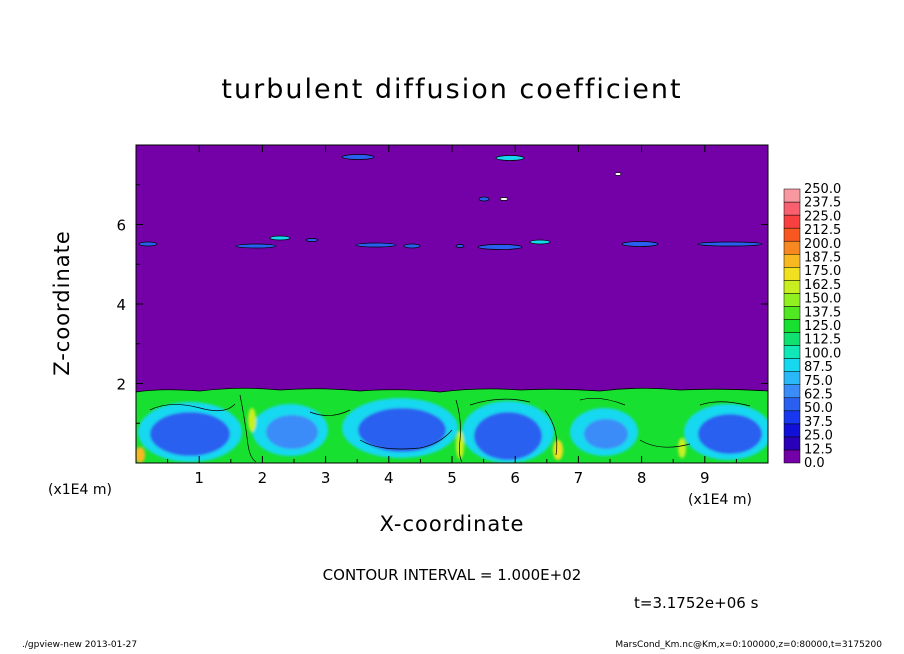 Image resolution: width=904 pixels, height=654 pixels. Describe the element at coordinates (822, 312) in the screenshot. I see `colorbar-label: 137.5` at that location.